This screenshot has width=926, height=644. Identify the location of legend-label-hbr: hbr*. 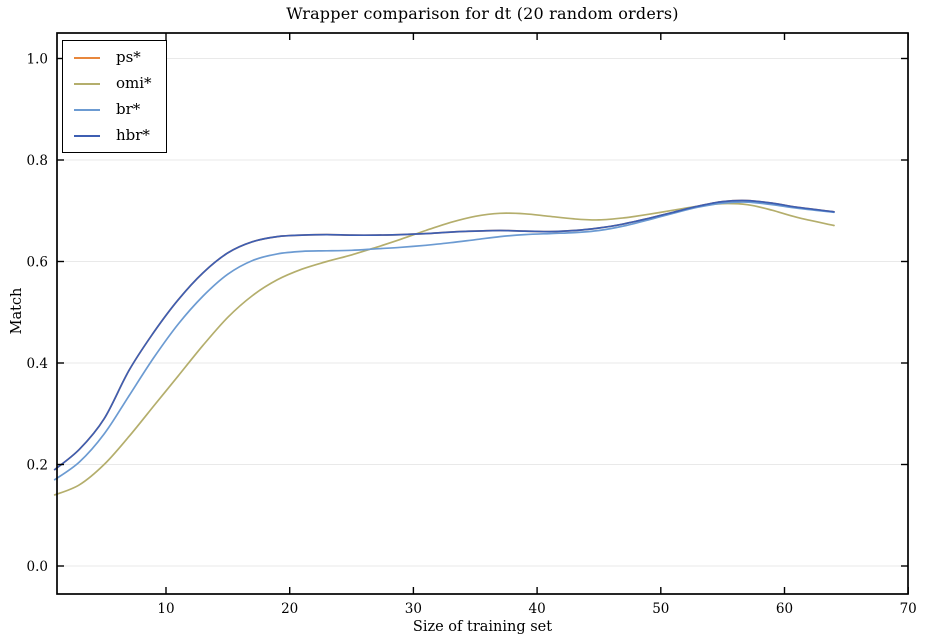
(133, 135).